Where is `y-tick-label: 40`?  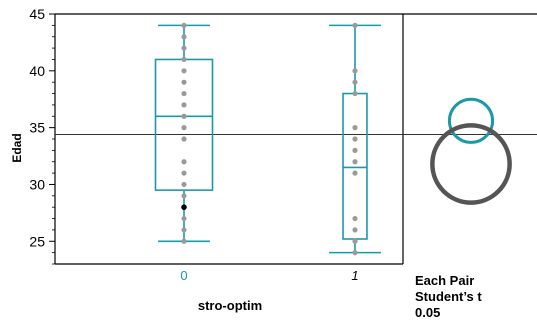 y-tick-label: 40 is located at coordinates (37, 71).